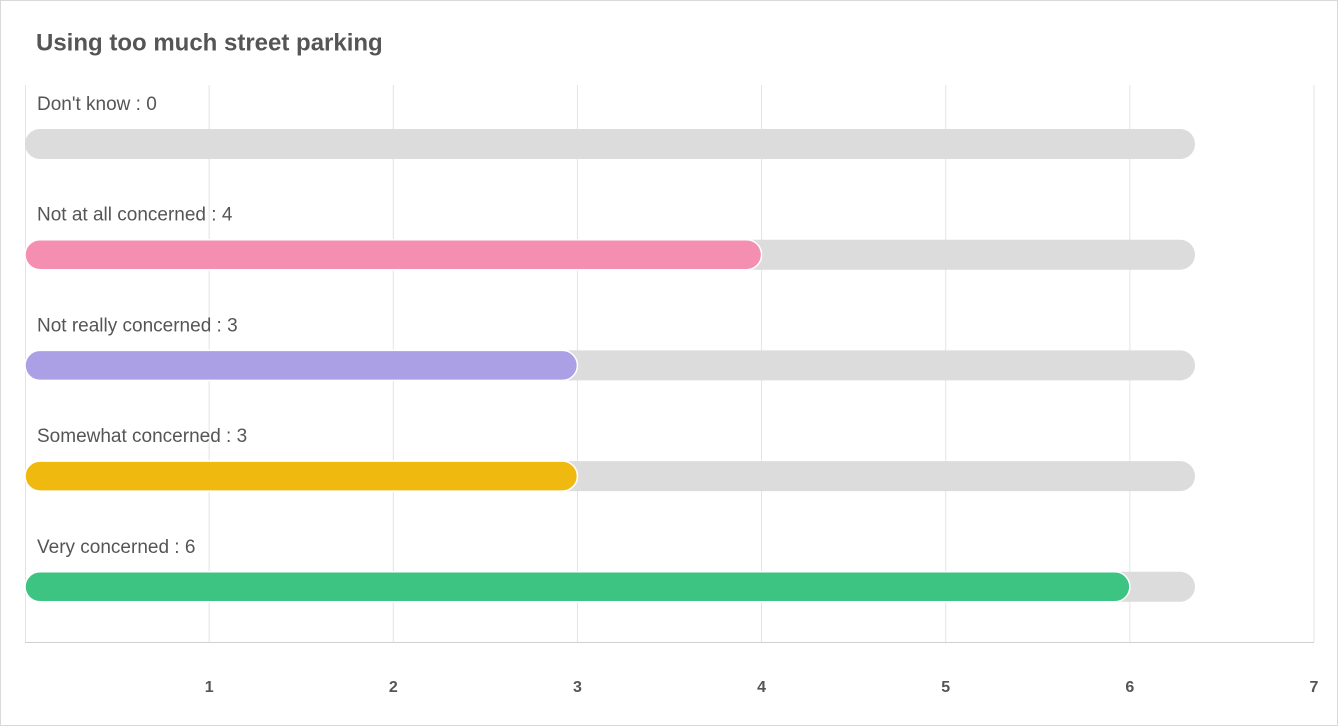  What do you see at coordinates (209, 687) in the screenshot?
I see `x-tick-label: 1` at bounding box center [209, 687].